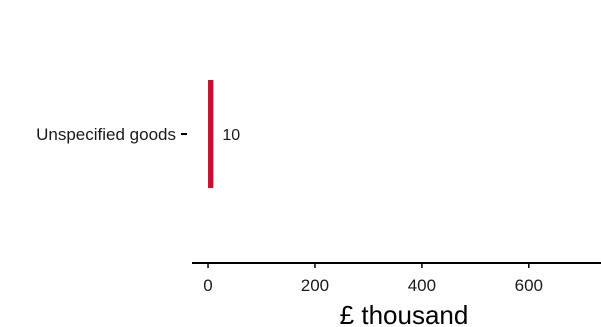 The width and height of the screenshot is (601, 327). What do you see at coordinates (396, 278) in the screenshot?
I see `x-axis: 0 200 400 600` at bounding box center [396, 278].